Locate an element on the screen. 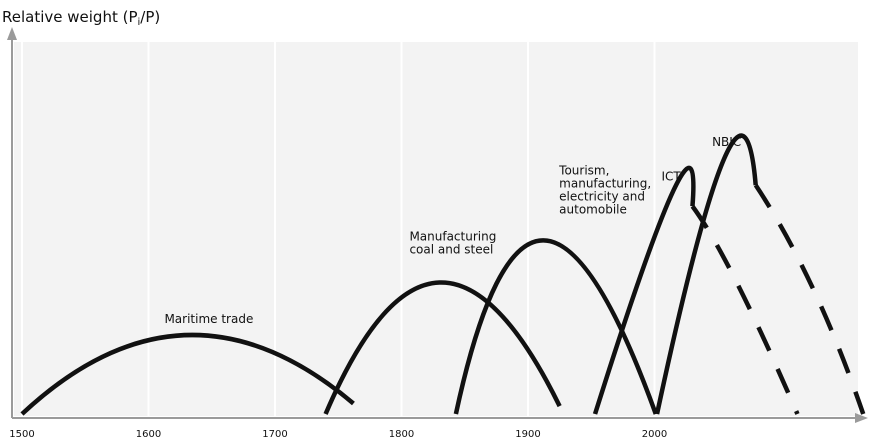  series-label-3: ICT is located at coordinates (671, 176).